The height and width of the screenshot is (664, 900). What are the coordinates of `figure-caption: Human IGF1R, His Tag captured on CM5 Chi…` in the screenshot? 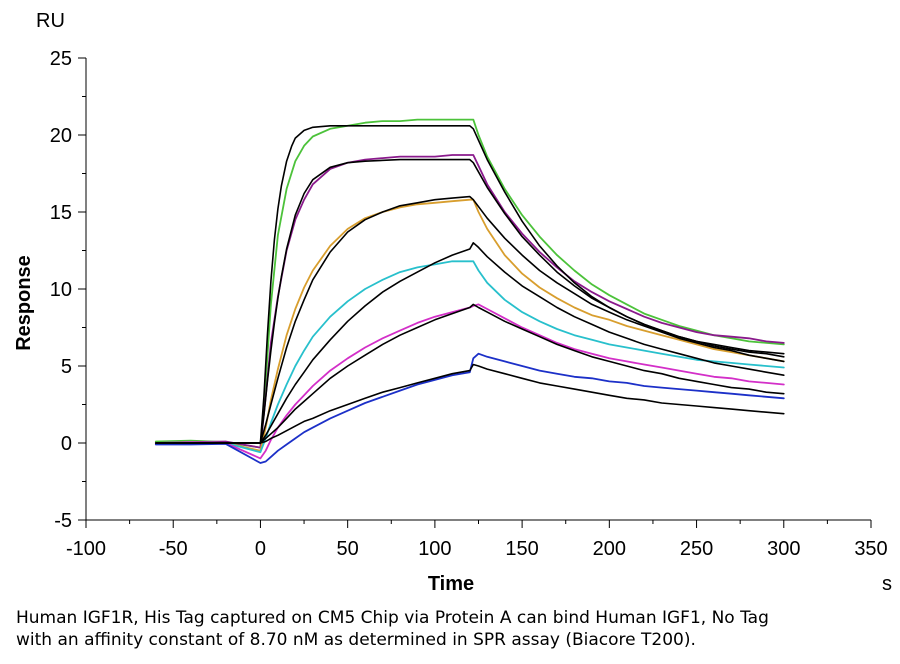 It's located at (451, 629).